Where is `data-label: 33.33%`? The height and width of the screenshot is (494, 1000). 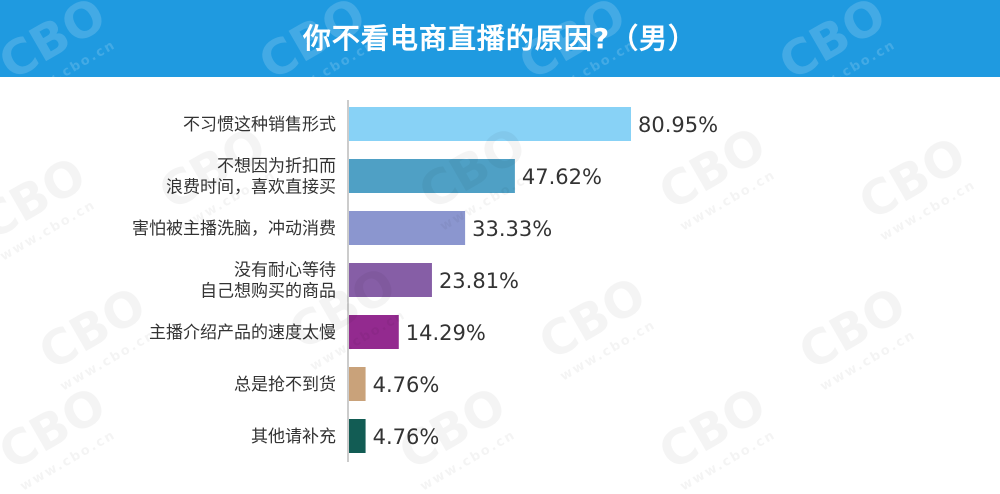 data-label: 33.33% is located at coordinates (512, 229).